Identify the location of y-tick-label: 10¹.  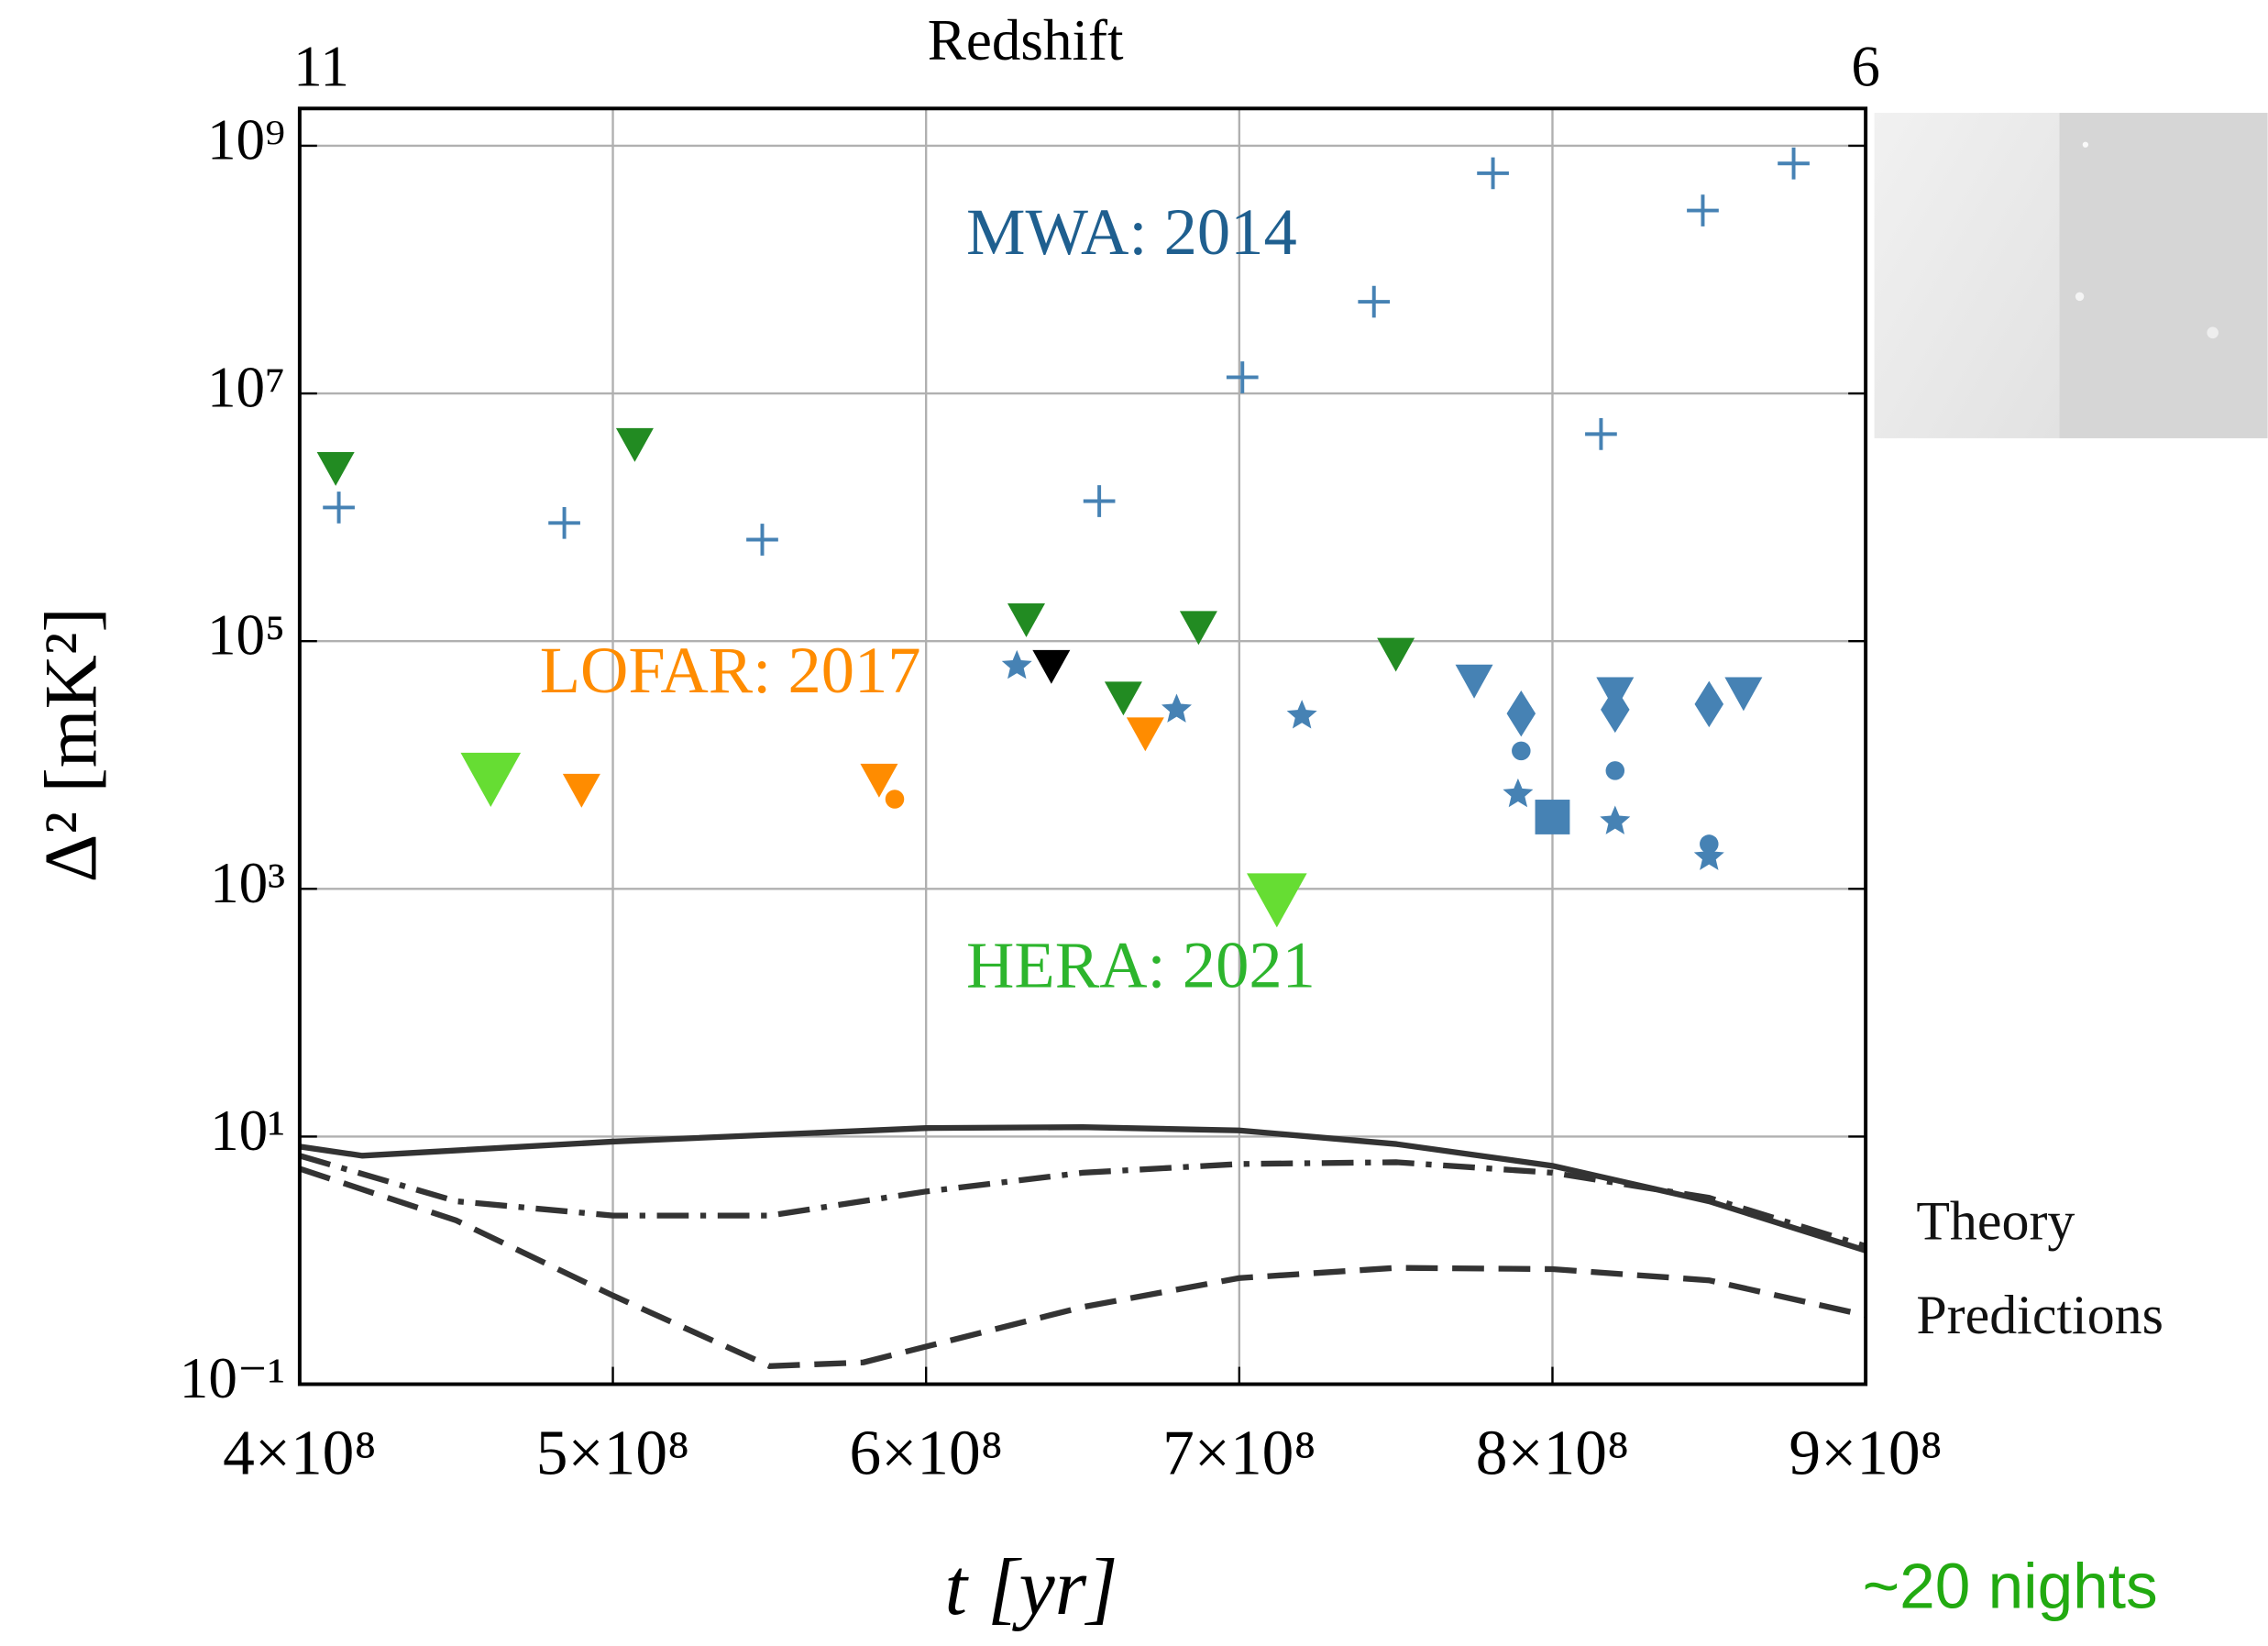
(247, 1131).